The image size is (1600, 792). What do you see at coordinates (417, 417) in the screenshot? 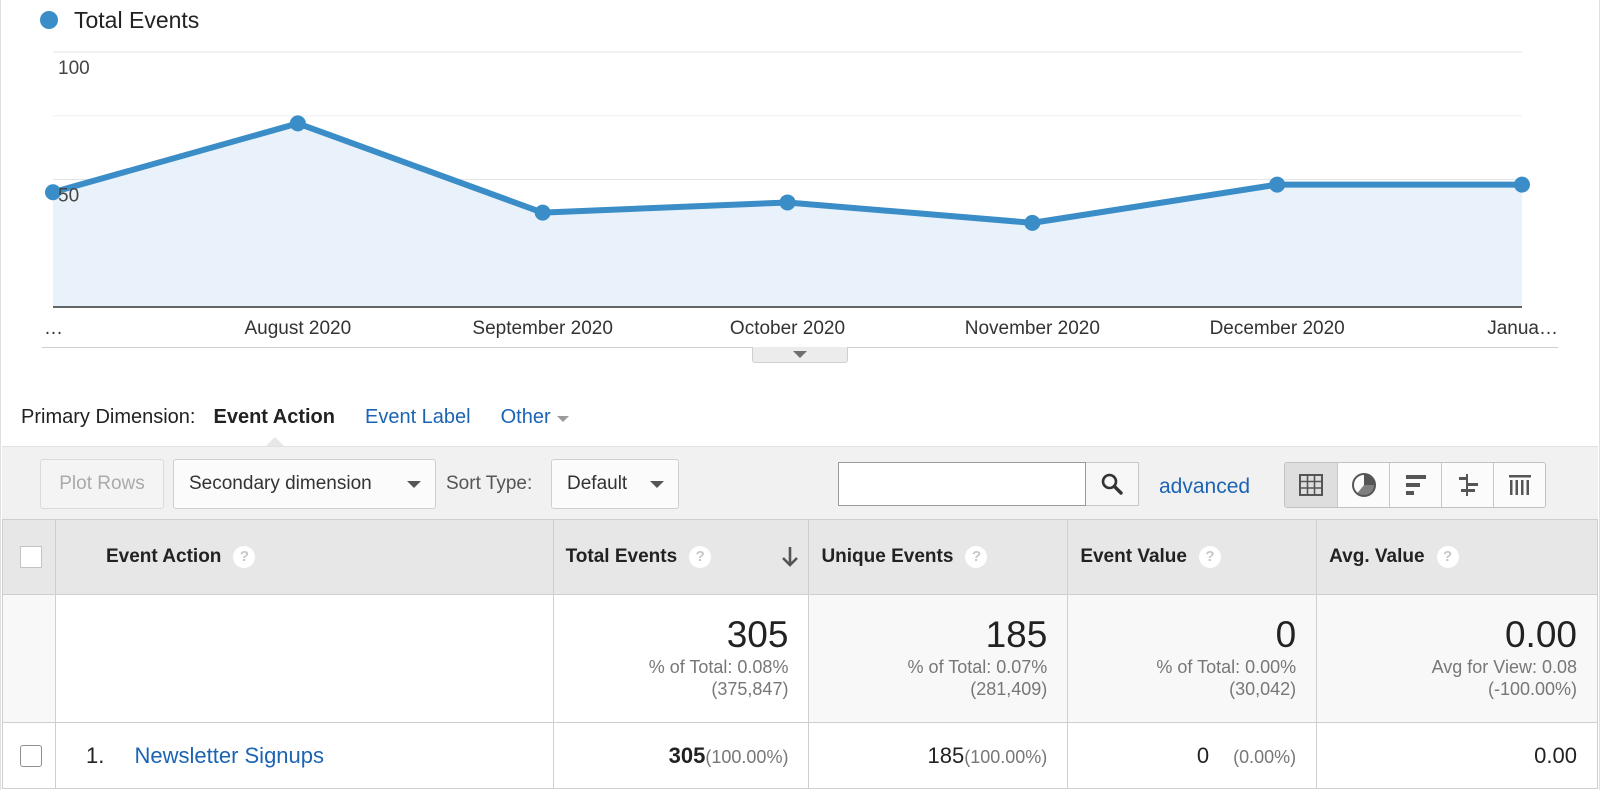
I see `dimension-event-label: Event Label` at bounding box center [417, 417].